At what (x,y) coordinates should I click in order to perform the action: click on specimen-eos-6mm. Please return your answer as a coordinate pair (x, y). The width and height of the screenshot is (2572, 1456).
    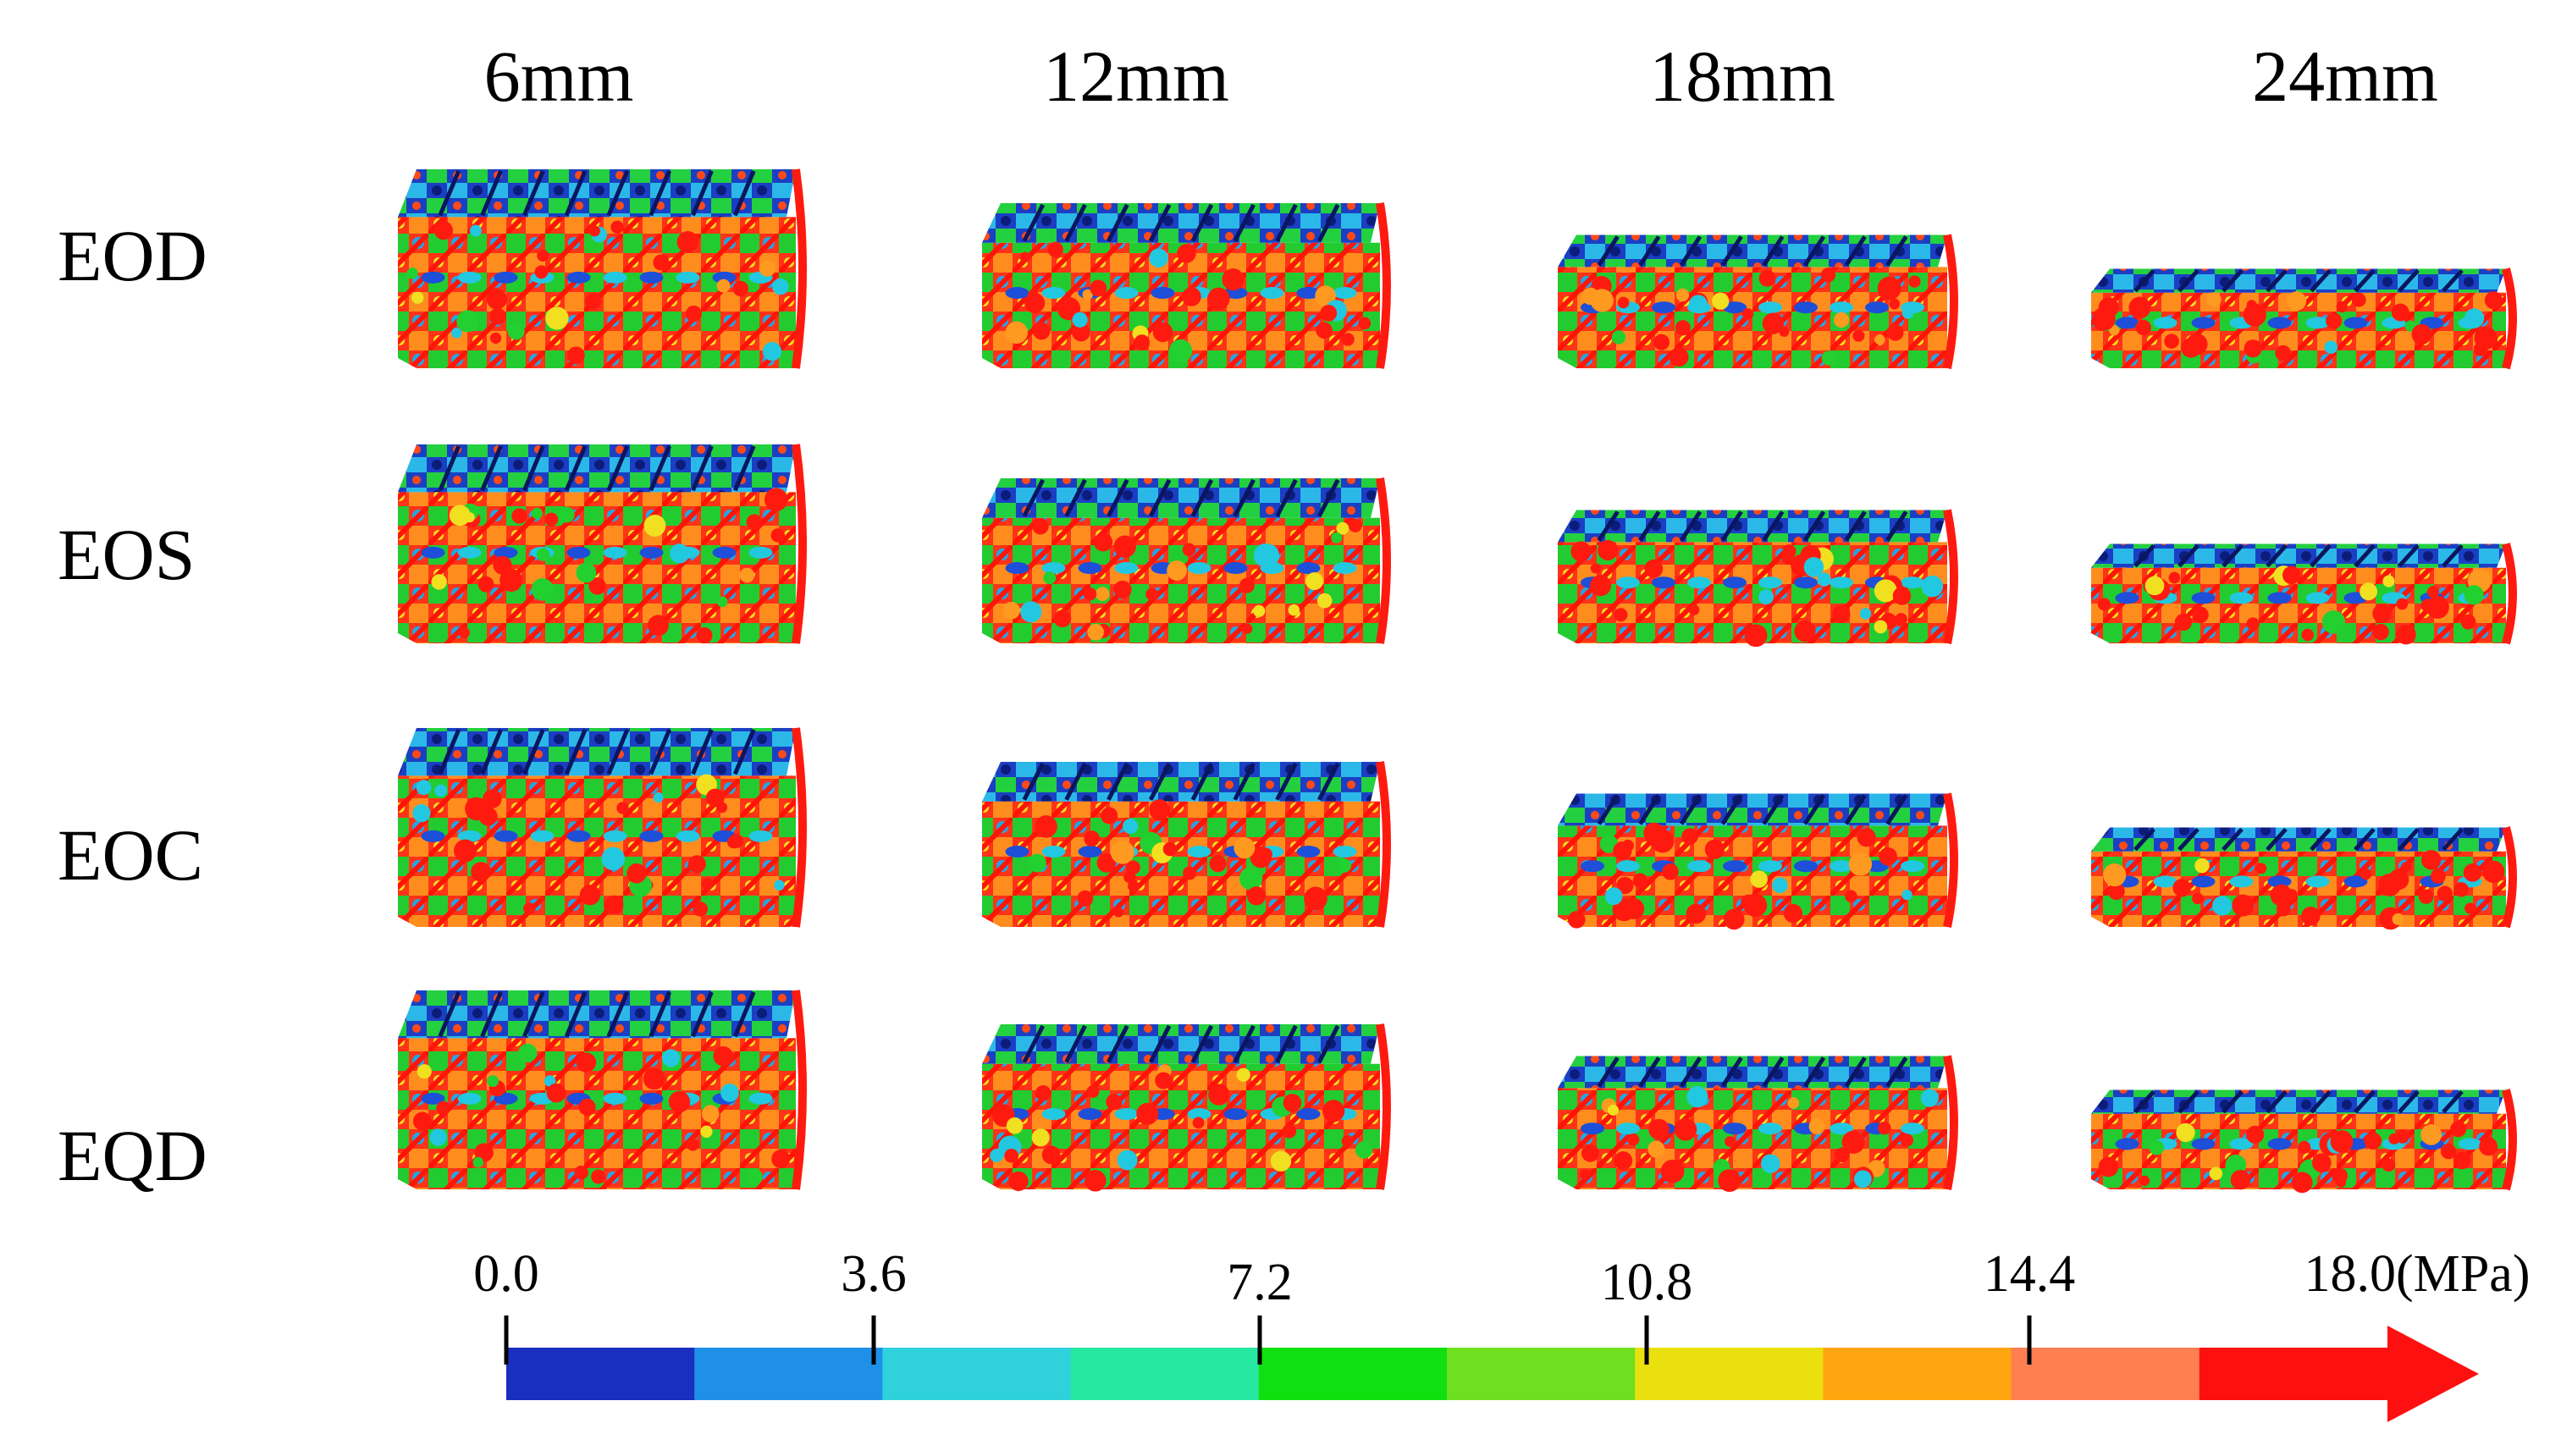
    Looking at the image, I should click on (602, 544).